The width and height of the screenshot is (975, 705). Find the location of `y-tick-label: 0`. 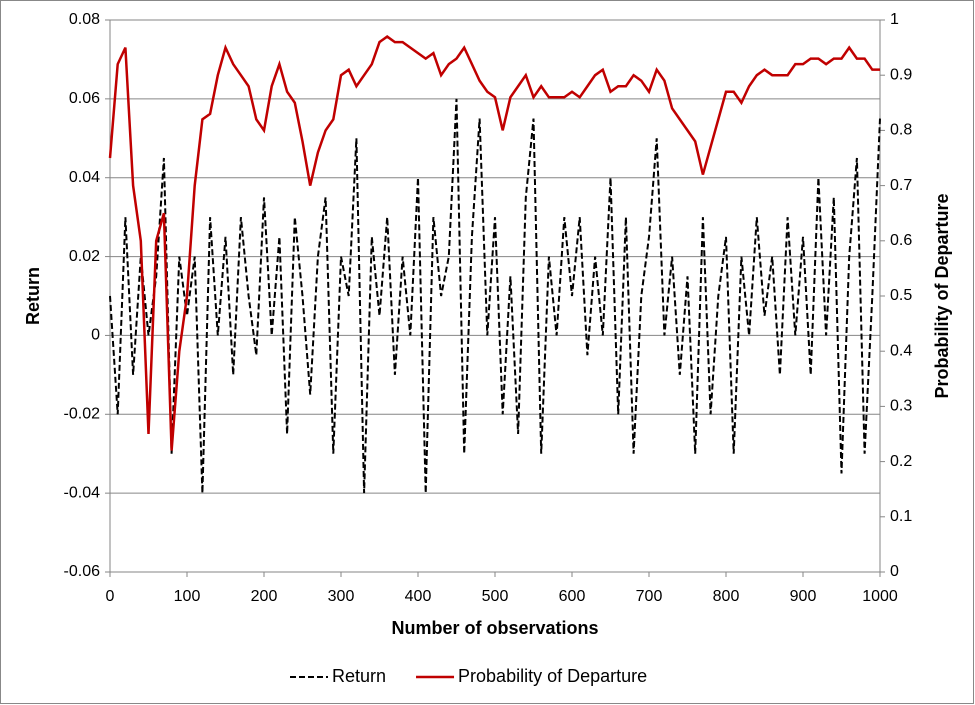

y-tick-label: 0 is located at coordinates (95, 335).